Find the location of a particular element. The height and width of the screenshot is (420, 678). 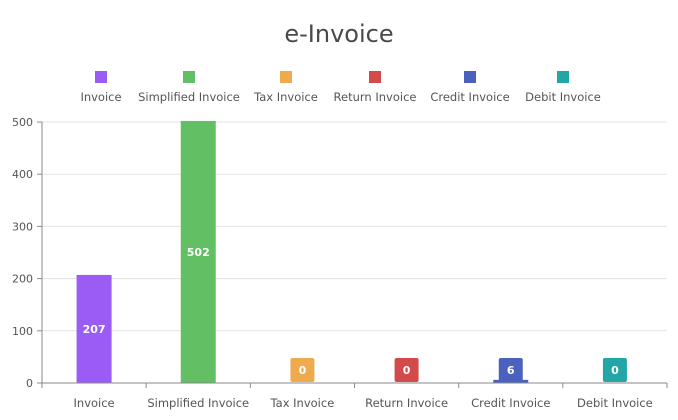

data-label: 6 is located at coordinates (511, 370).